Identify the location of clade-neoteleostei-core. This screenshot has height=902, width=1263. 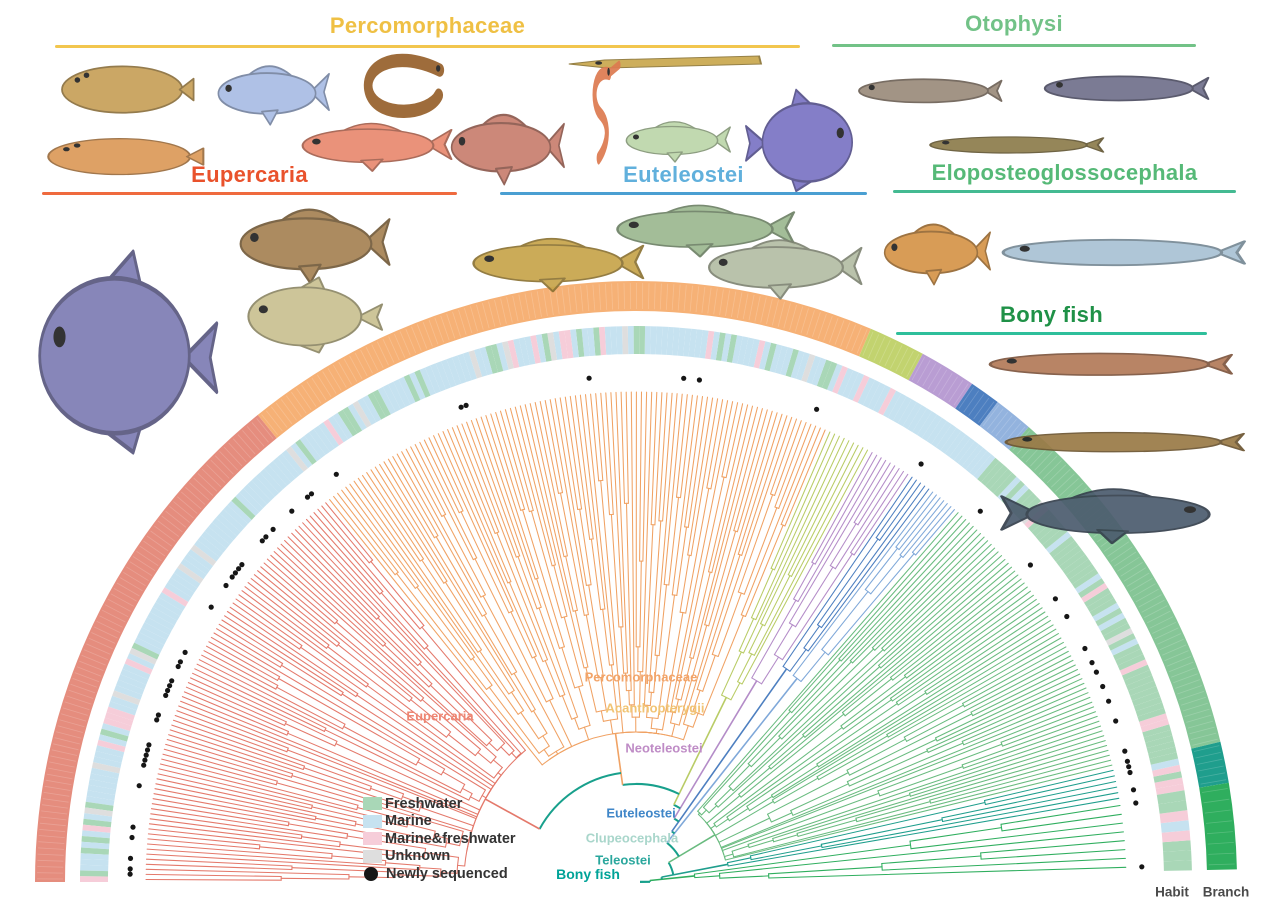
(830, 568).